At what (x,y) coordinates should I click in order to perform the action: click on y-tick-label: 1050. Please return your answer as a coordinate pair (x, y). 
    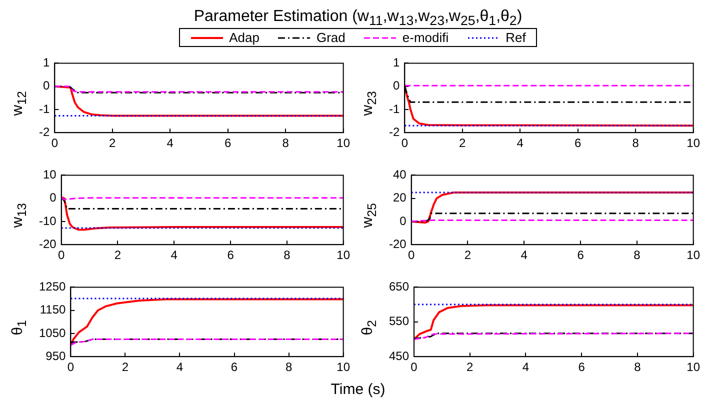
    Looking at the image, I should click on (52, 333).